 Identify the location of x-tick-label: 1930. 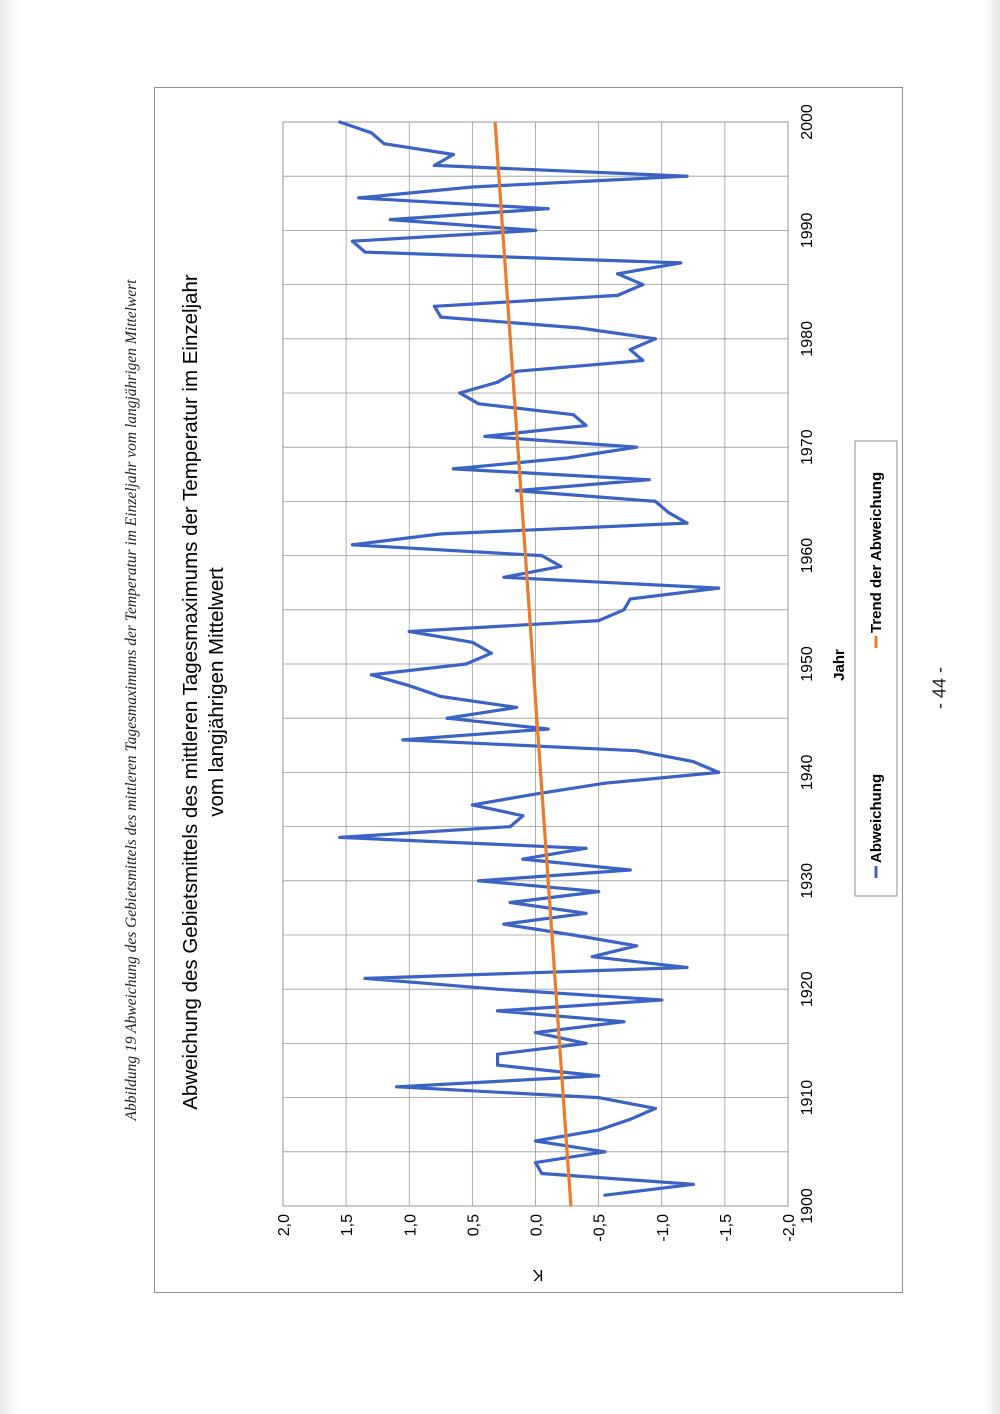
(807, 881).